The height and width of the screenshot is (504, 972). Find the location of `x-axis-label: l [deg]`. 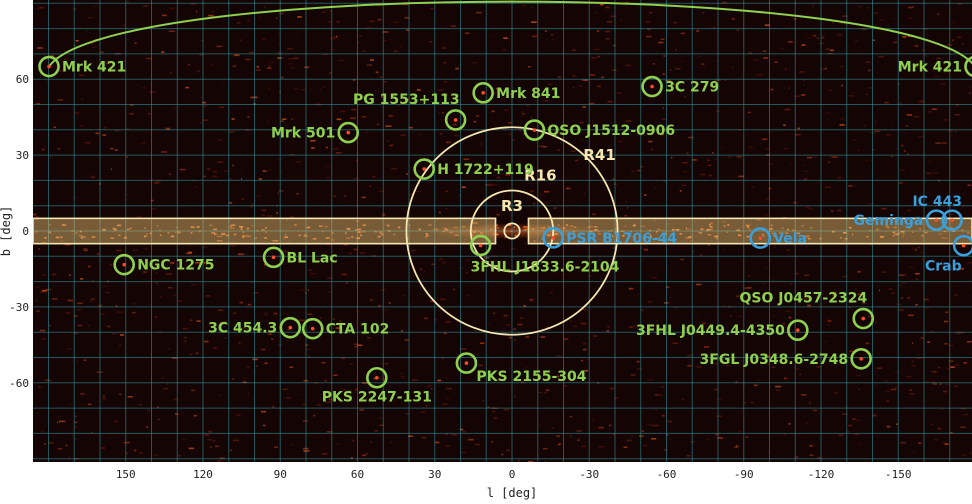

x-axis-label: l [deg] is located at coordinates (512, 493).